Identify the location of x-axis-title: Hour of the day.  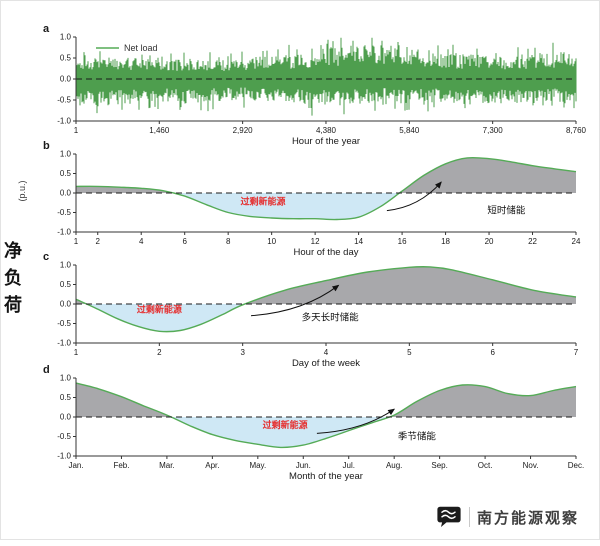
(326, 252).